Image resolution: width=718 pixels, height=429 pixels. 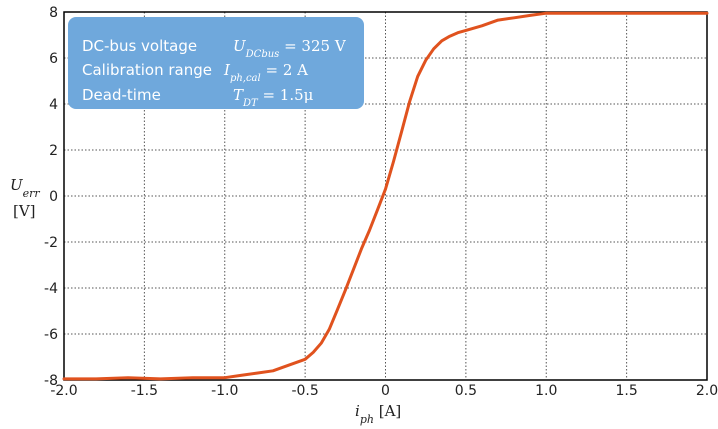 I want to click on y-tick-labels: -8 -6 -4 -2 0 2 4 6 8, so click(x=51, y=197).